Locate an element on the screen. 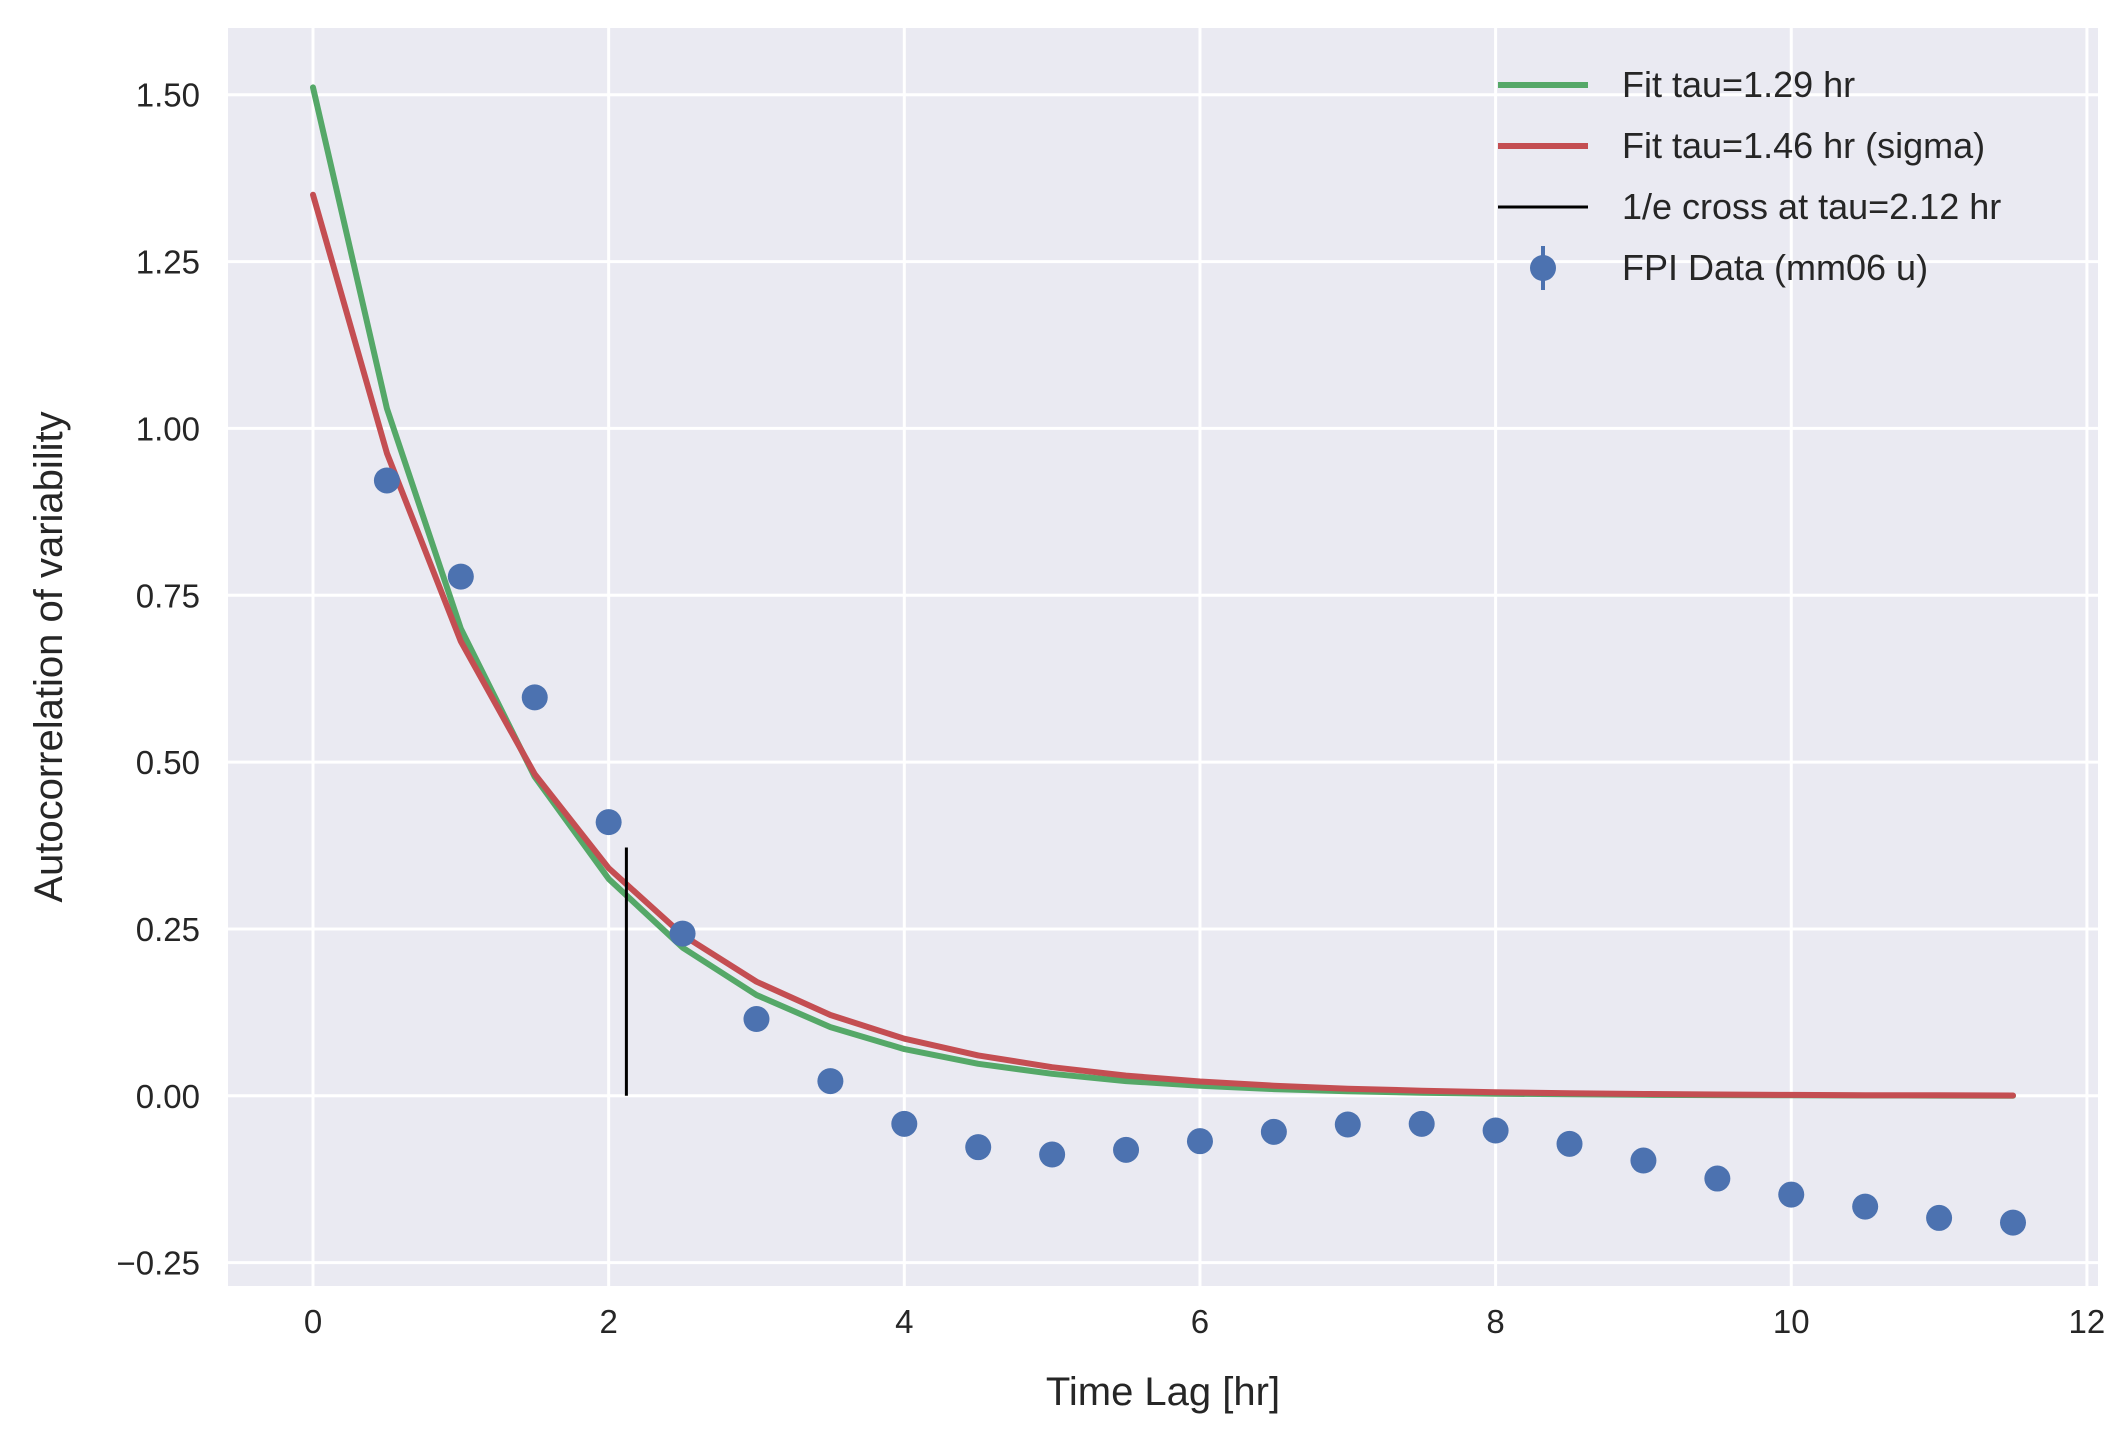 The image size is (2127, 1440). legend-entry: FPI Data (mm06 u) is located at coordinates (1729, 268).